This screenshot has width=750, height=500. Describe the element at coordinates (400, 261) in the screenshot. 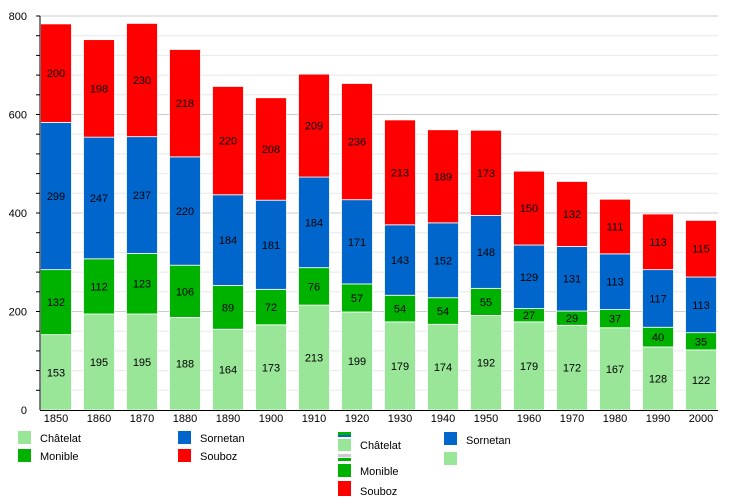

I see `data-label: 143` at that location.